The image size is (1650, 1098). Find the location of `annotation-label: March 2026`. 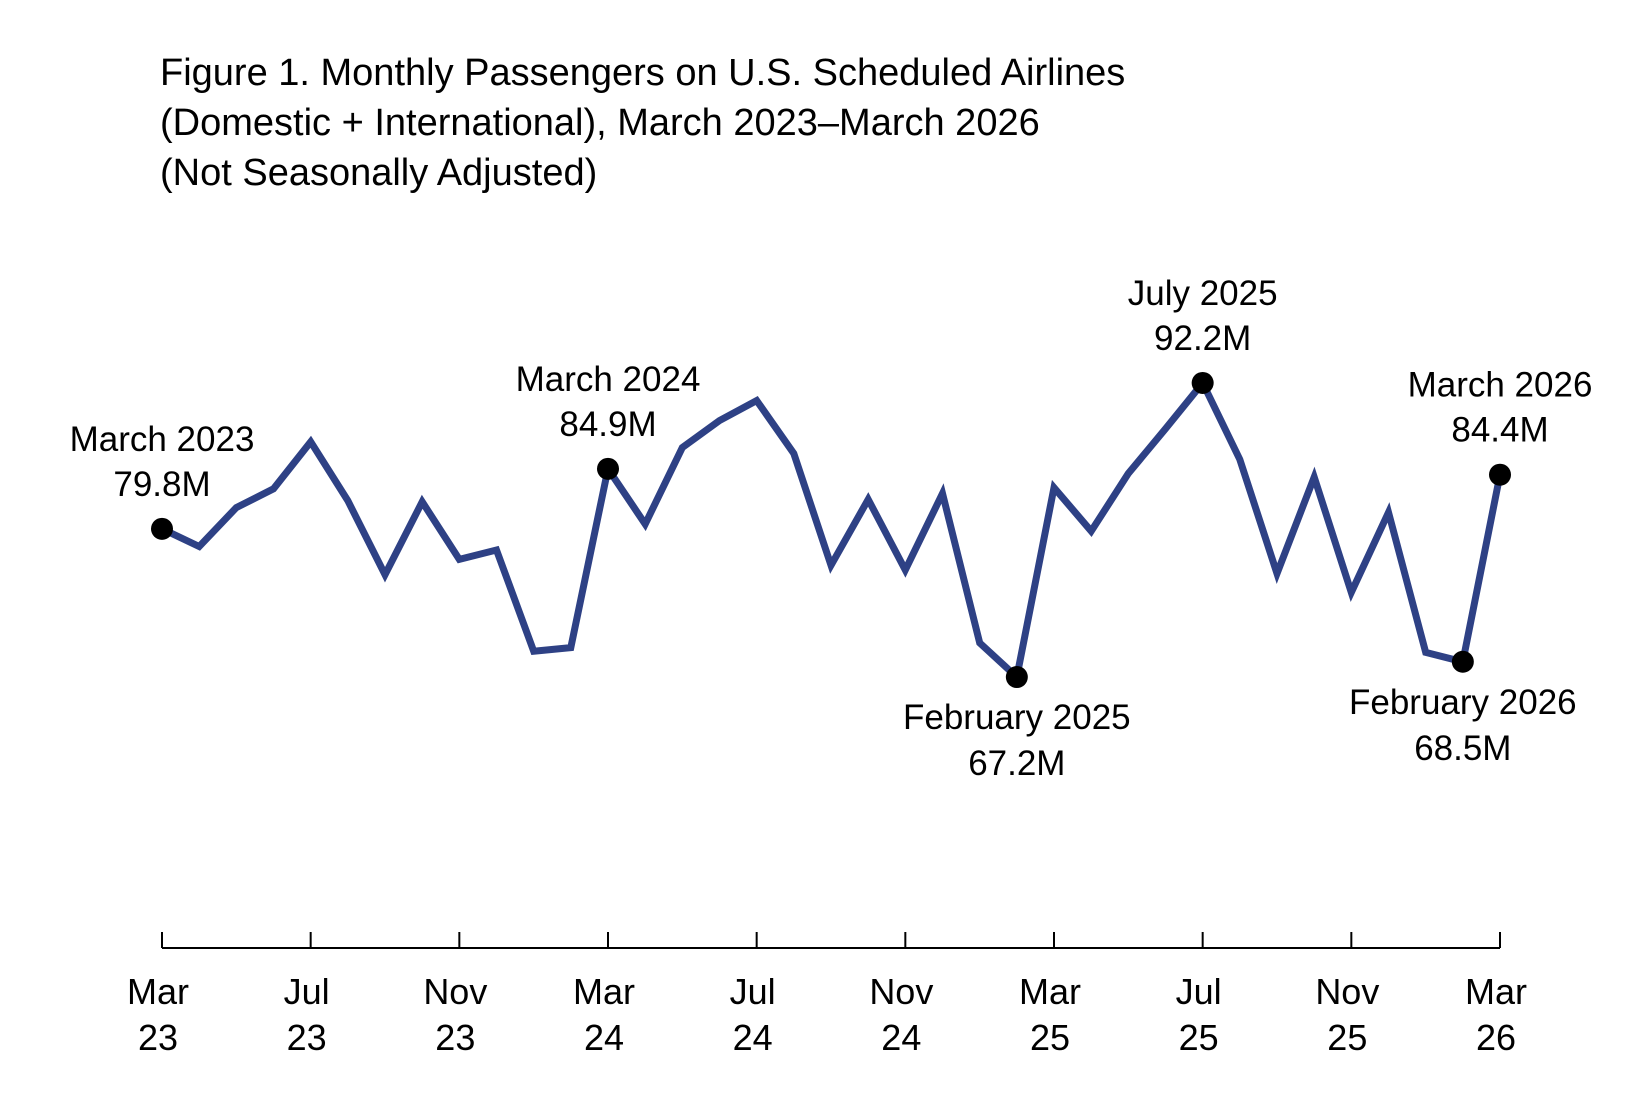

annotation-label: March 2026 is located at coordinates (1500, 385).